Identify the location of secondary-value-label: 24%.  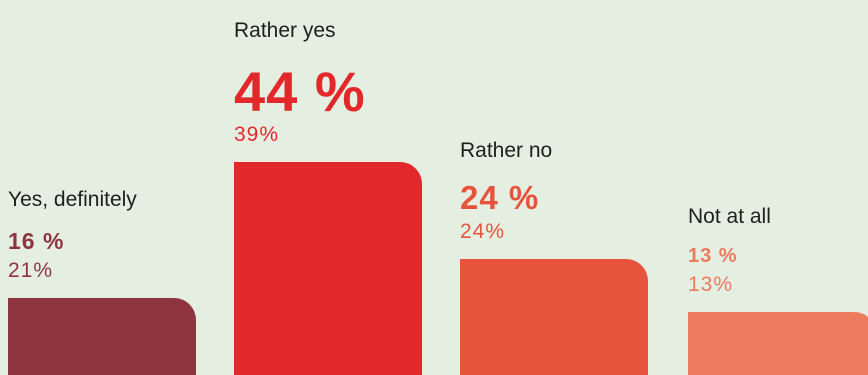
(483, 231).